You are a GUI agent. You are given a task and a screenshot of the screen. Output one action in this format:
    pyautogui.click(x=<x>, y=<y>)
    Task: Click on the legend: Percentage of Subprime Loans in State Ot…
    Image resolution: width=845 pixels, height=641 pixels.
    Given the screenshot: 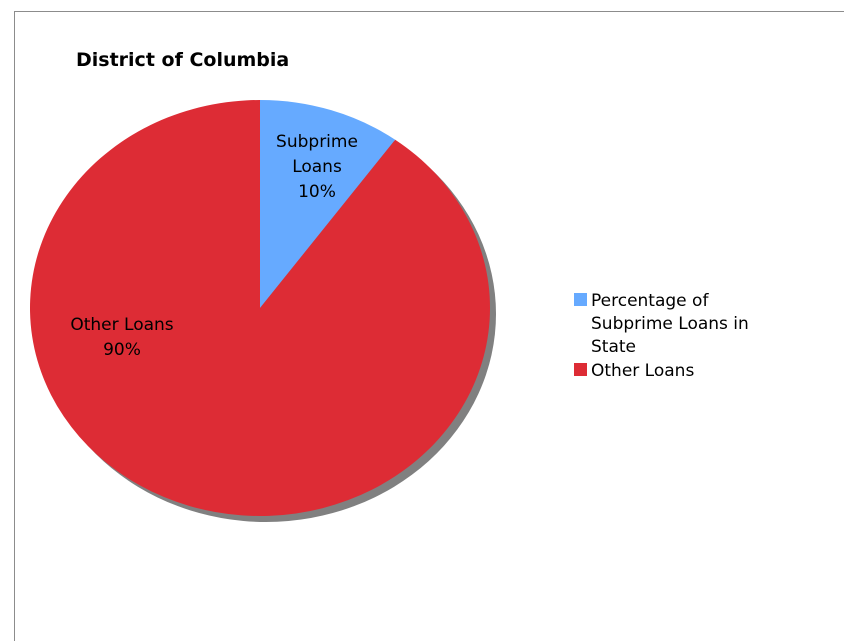 What is the action you would take?
    pyautogui.click(x=674, y=337)
    